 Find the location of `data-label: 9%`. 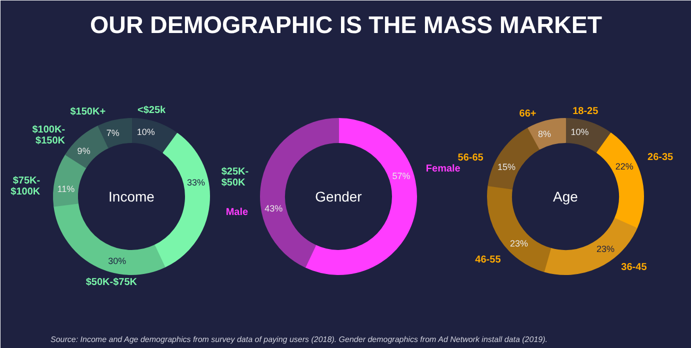

data-label: 9% is located at coordinates (83, 151).